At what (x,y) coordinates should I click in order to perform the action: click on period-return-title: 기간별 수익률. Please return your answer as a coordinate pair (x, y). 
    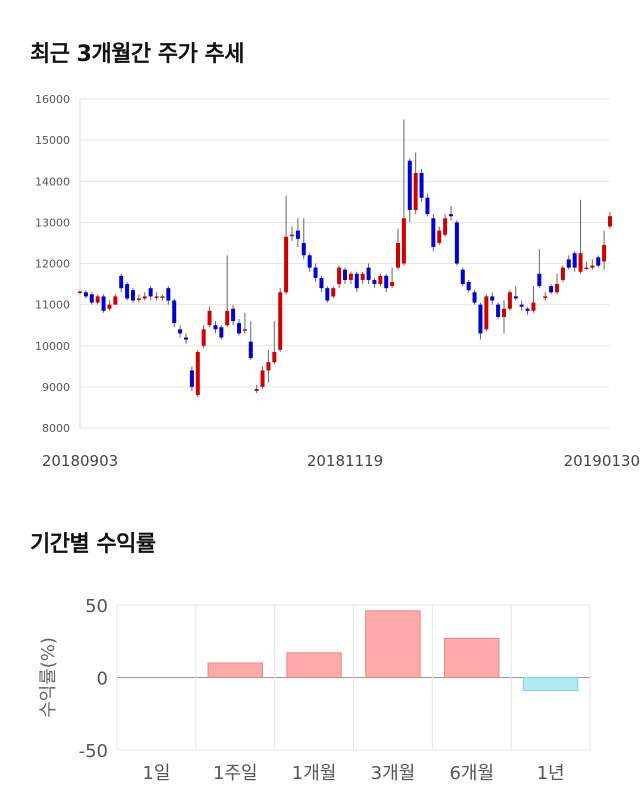
    Looking at the image, I should click on (93, 544).